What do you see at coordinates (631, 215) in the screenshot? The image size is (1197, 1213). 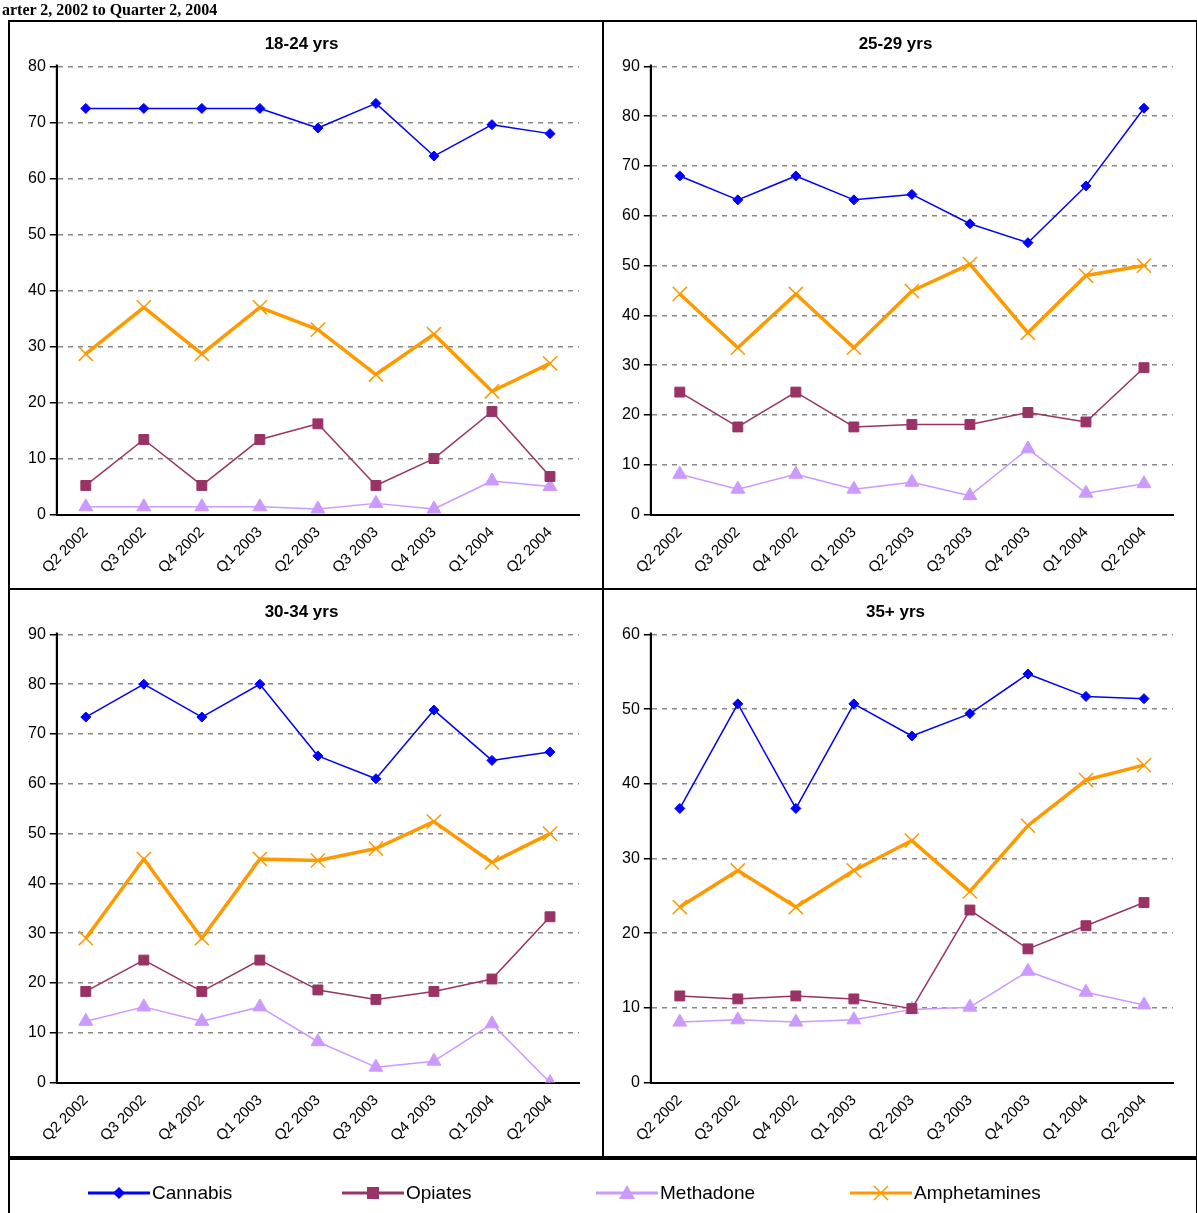 I see `y-tick-label: 60` at bounding box center [631, 215].